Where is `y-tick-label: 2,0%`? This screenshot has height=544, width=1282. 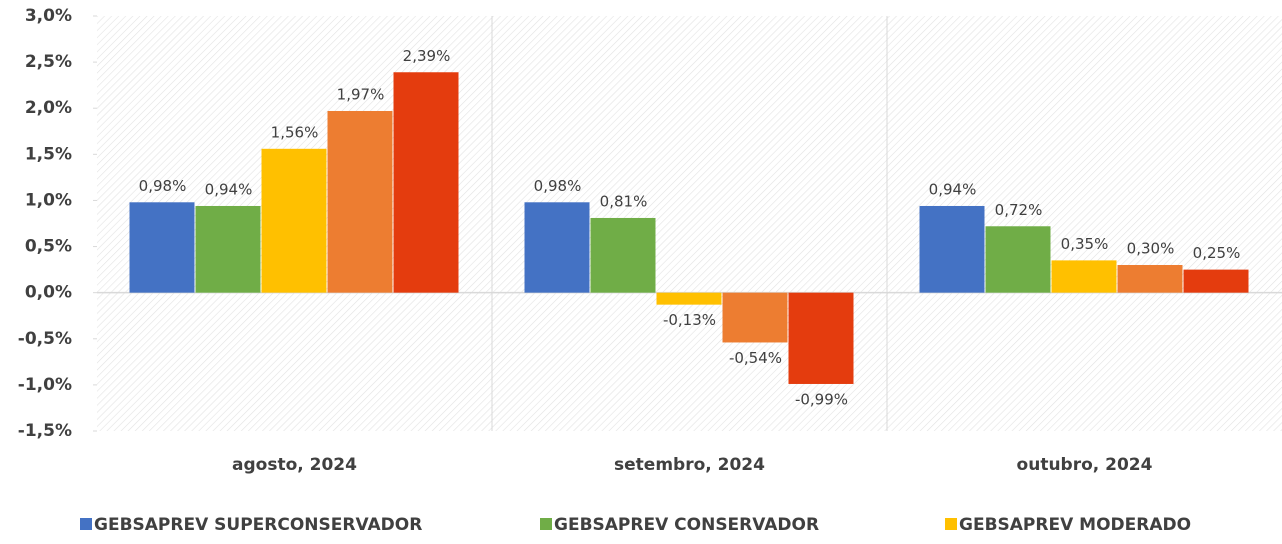 y-tick-label: 2,0% is located at coordinates (48, 108).